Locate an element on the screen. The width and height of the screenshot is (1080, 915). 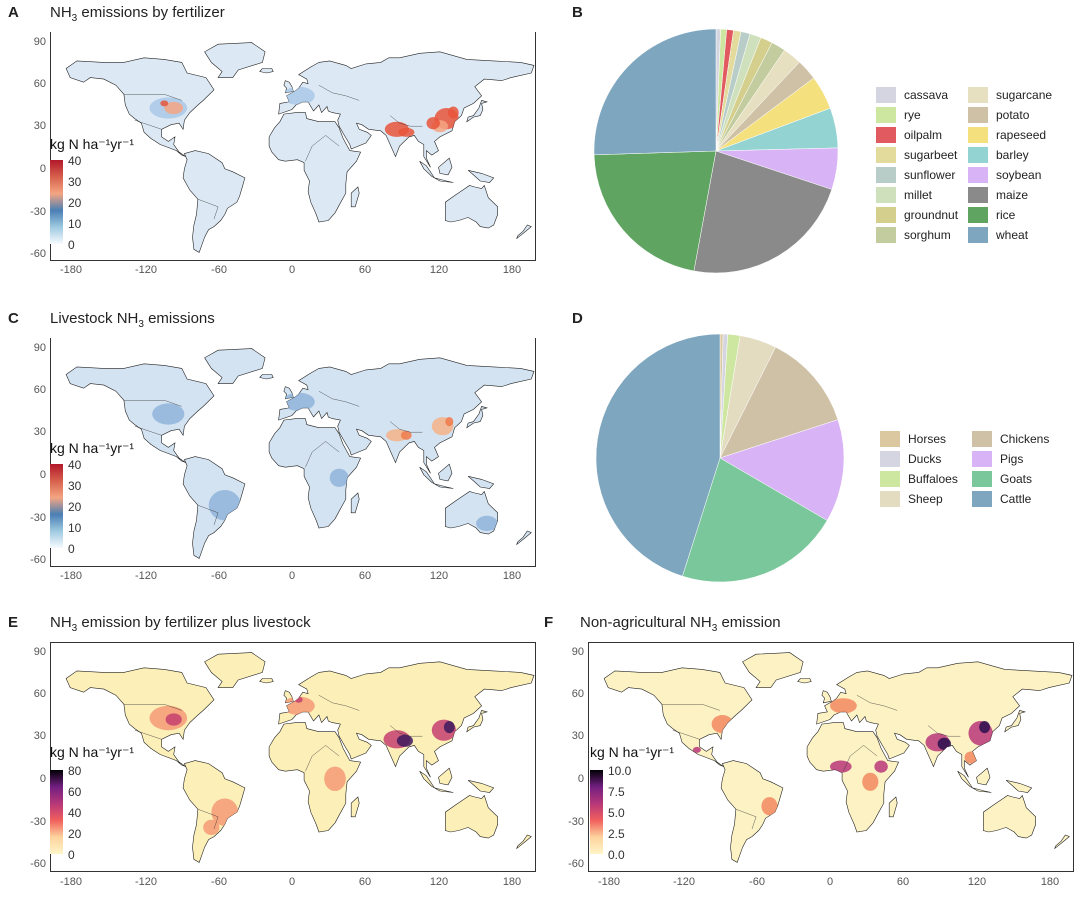
legend-item-sugarcane: sugarcane is located at coordinates (1010, 95).